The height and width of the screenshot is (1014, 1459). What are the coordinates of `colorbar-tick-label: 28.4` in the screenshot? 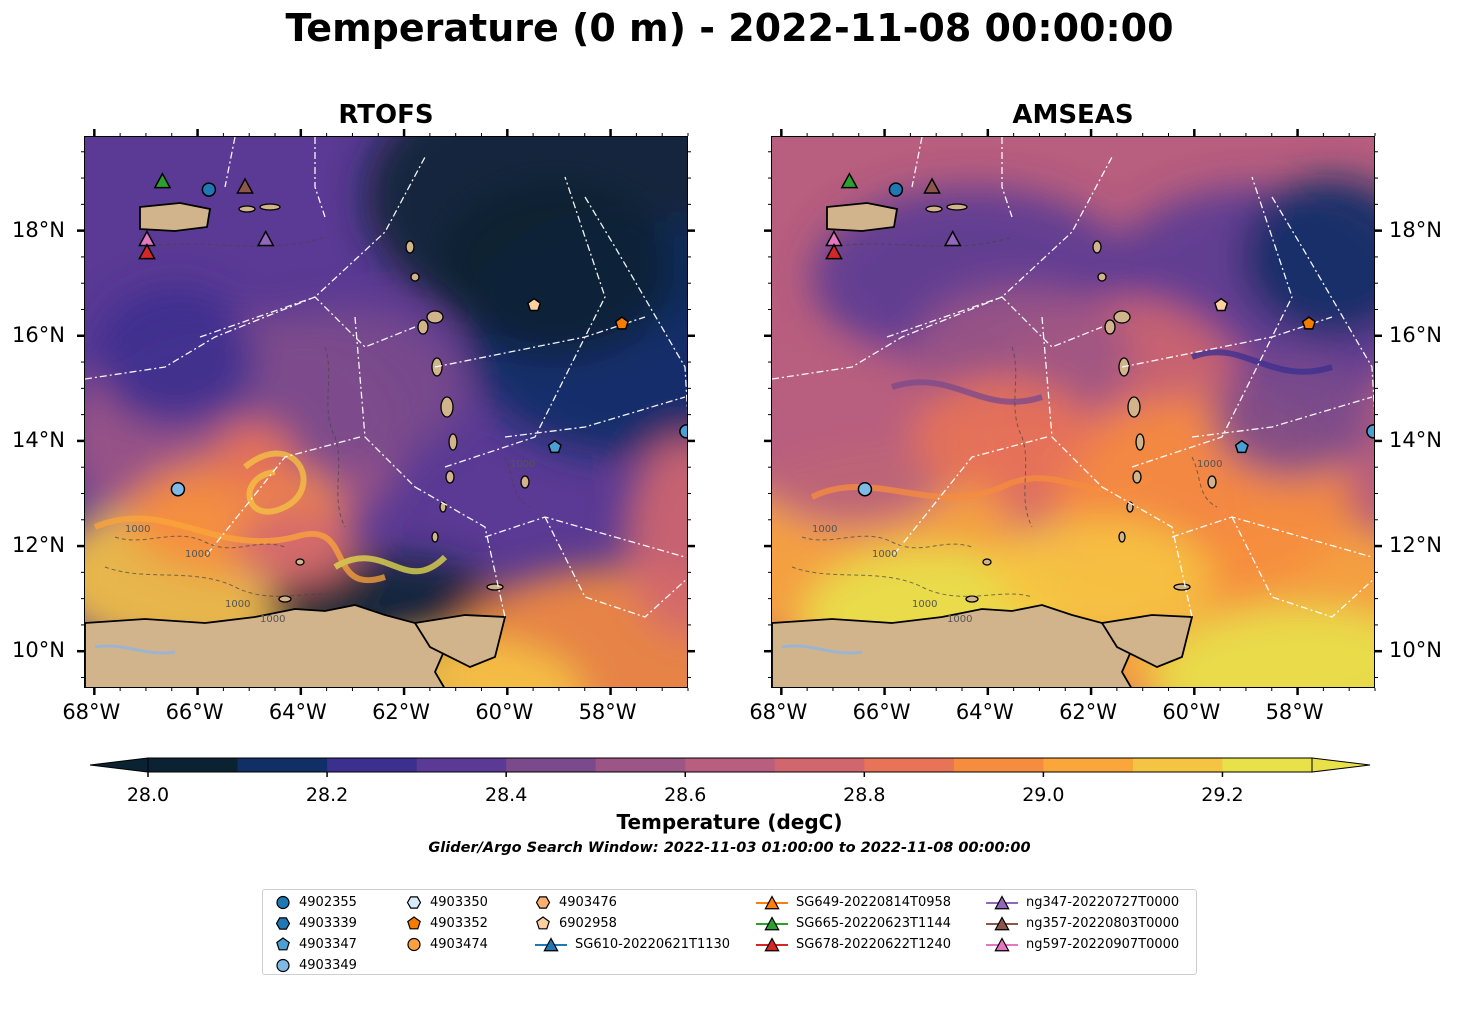 It's located at (506, 795).